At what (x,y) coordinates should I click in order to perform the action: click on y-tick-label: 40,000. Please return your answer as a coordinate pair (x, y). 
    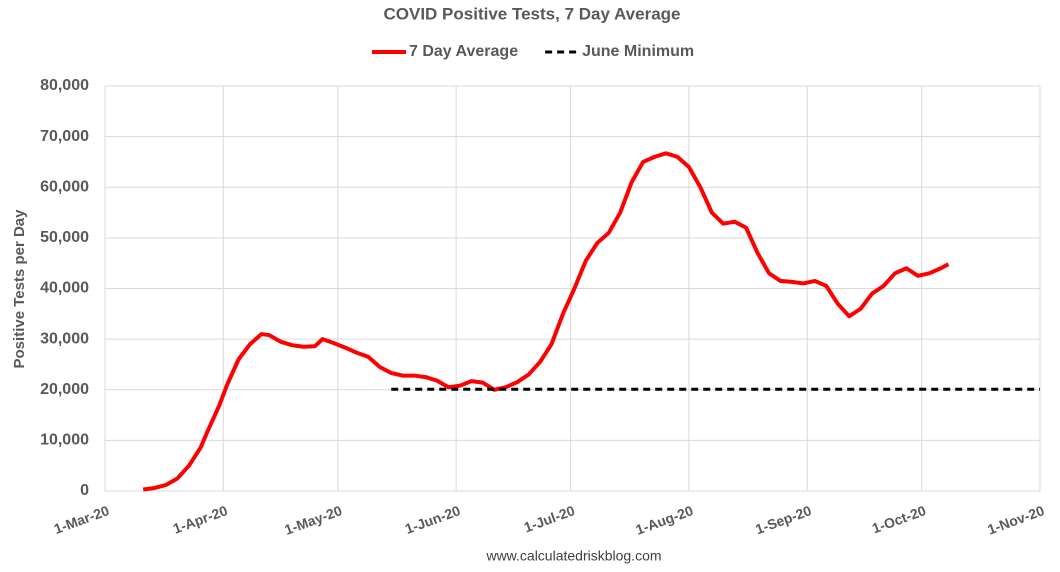
    Looking at the image, I should click on (64, 288).